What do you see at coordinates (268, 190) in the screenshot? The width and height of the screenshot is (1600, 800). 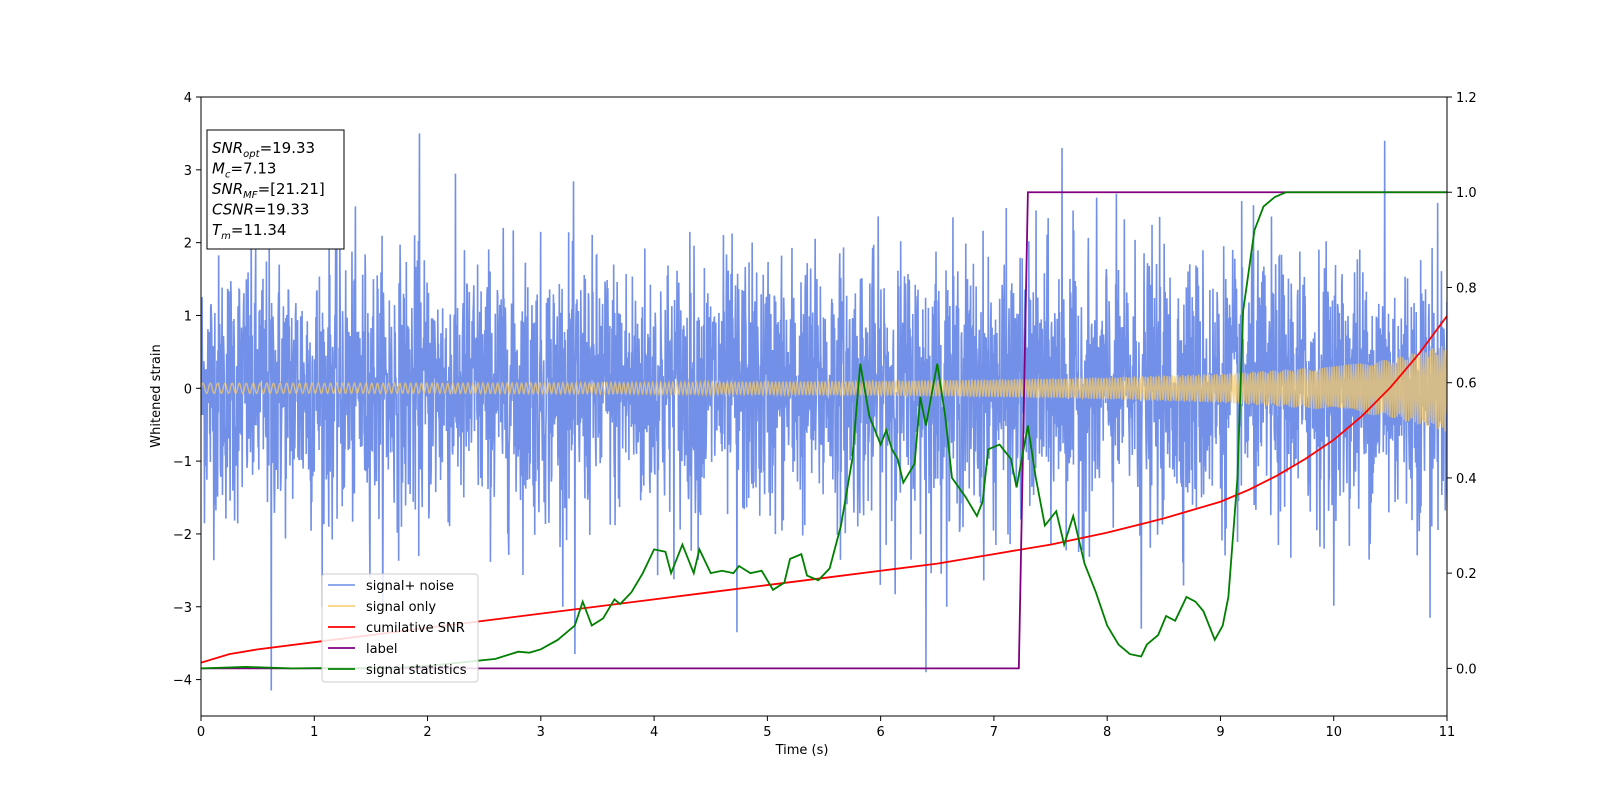 I see `annotation-line: SNRMF=[21.21]` at bounding box center [268, 190].